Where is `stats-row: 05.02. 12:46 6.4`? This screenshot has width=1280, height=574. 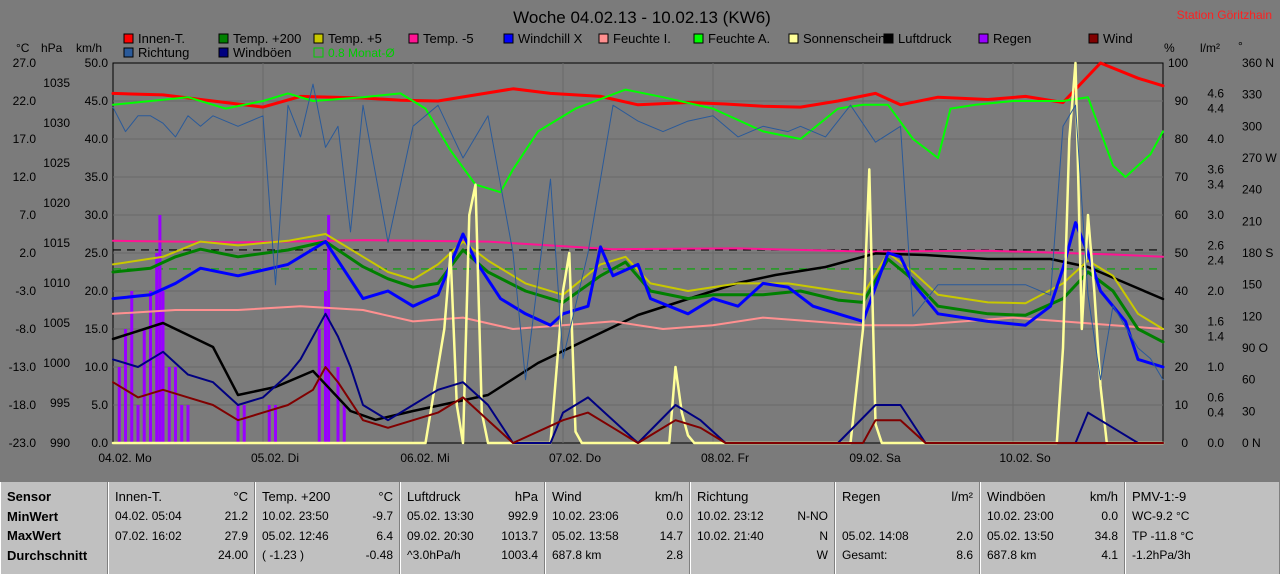 stats-row: 05.02. 12:46 6.4 is located at coordinates (327, 539).